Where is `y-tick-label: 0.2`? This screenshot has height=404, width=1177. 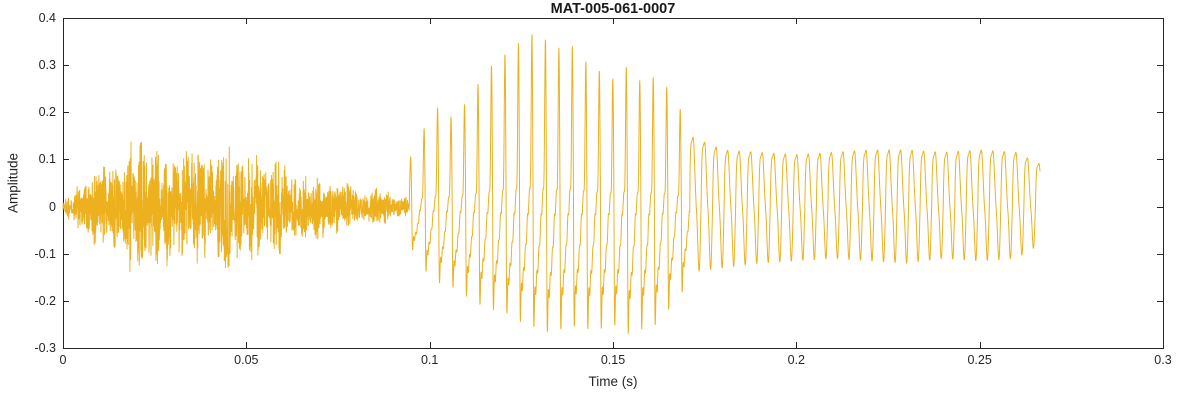
y-tick-label: 0.2 is located at coordinates (47, 112).